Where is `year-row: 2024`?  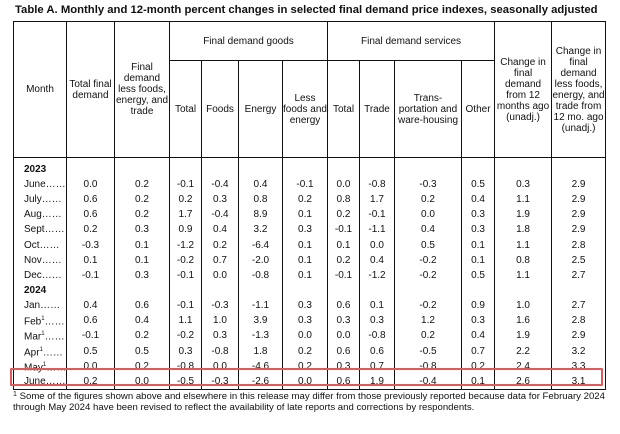
year-row: 2024 is located at coordinates (310, 290).